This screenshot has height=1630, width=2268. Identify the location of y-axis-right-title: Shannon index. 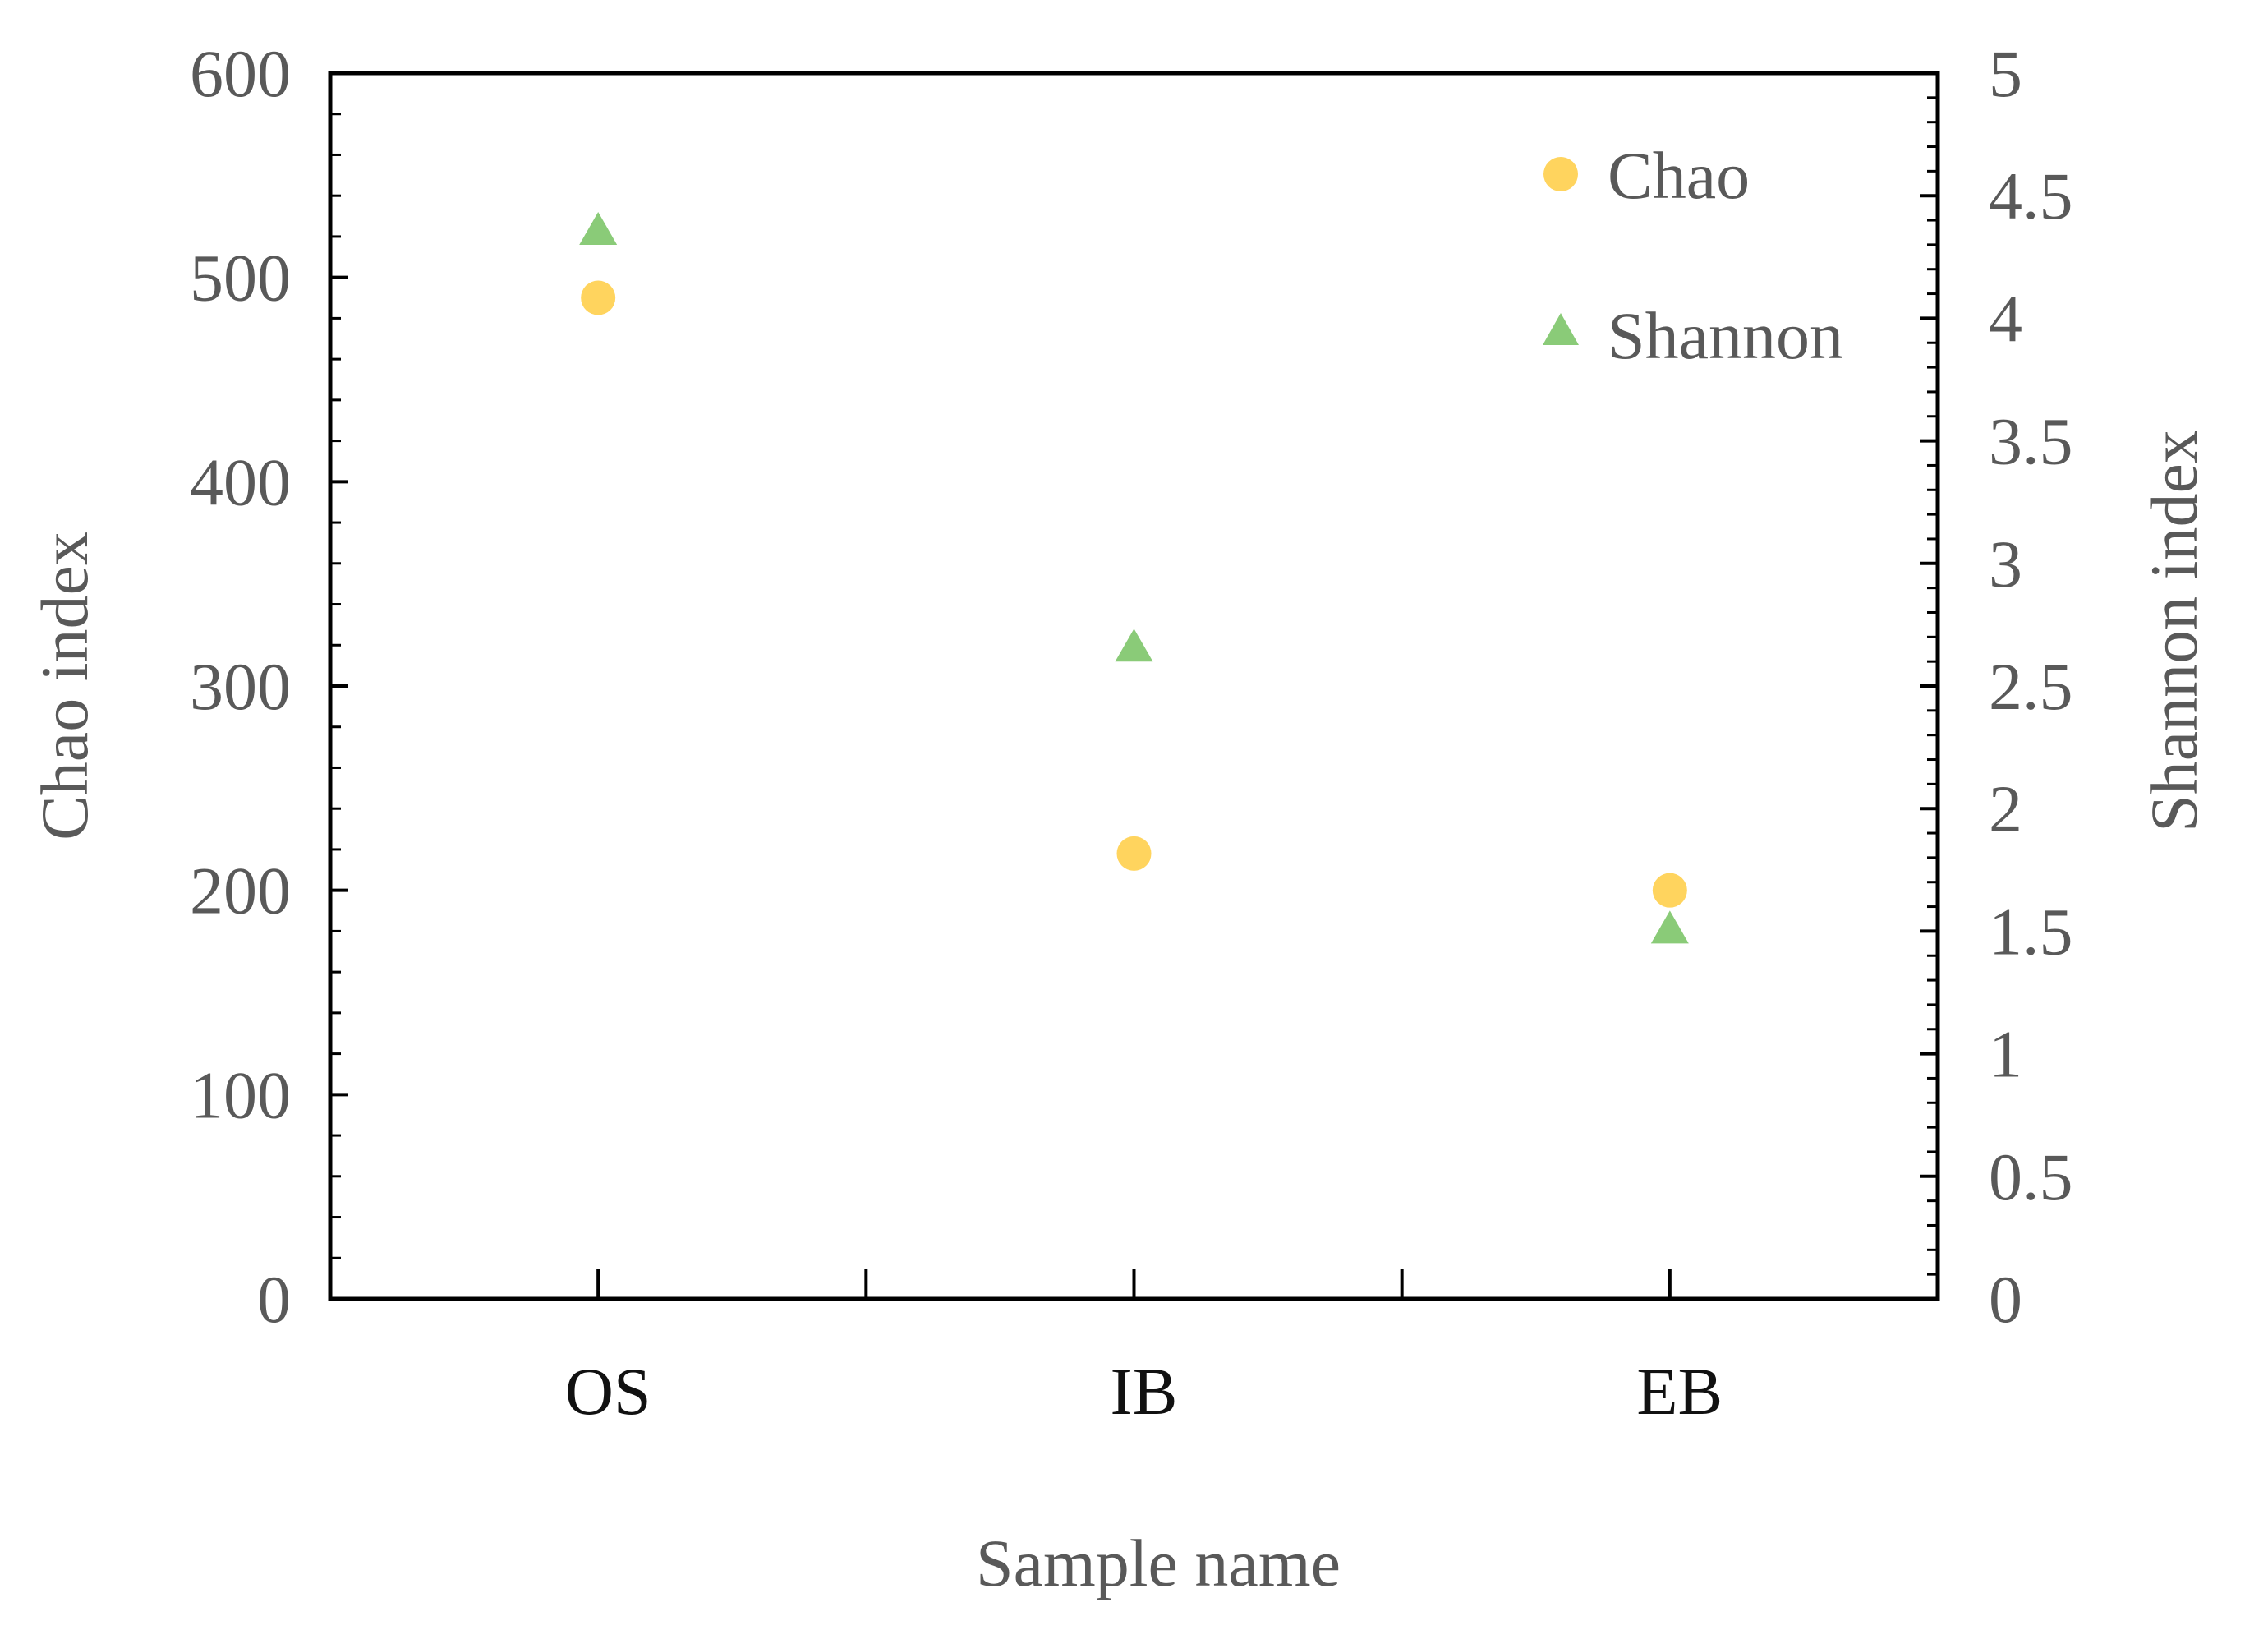
(2174, 631).